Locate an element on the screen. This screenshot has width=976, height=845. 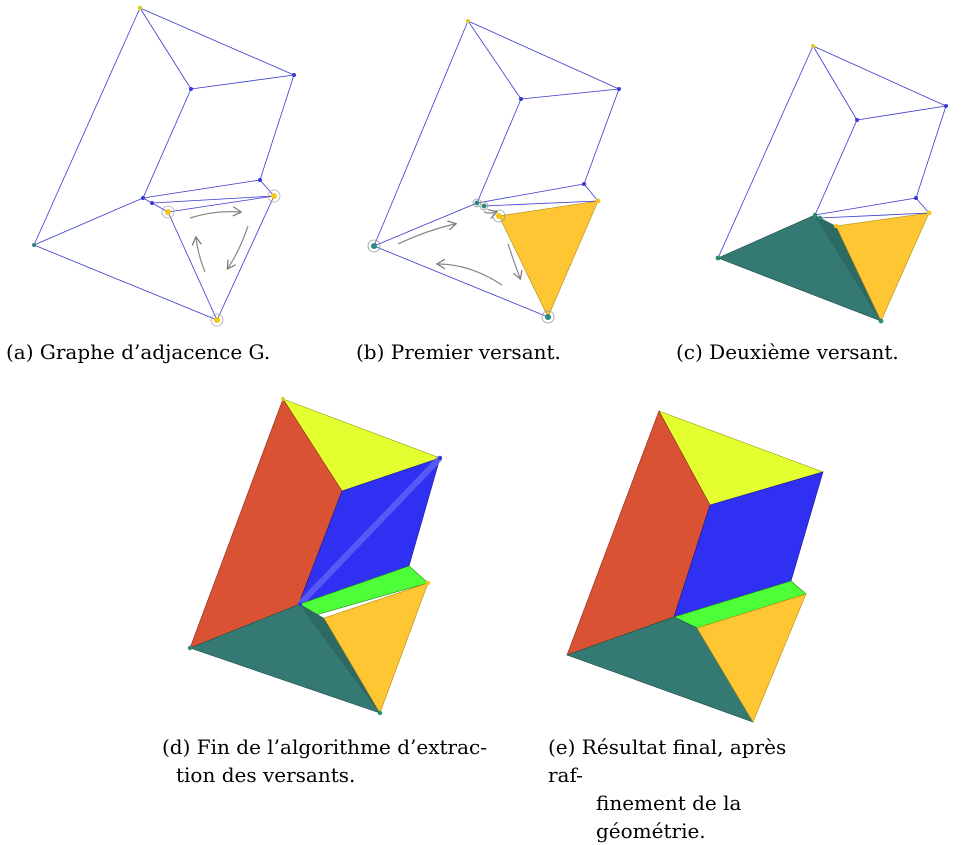
panel-d-blue-diagonal is located at coordinates (370, 531).